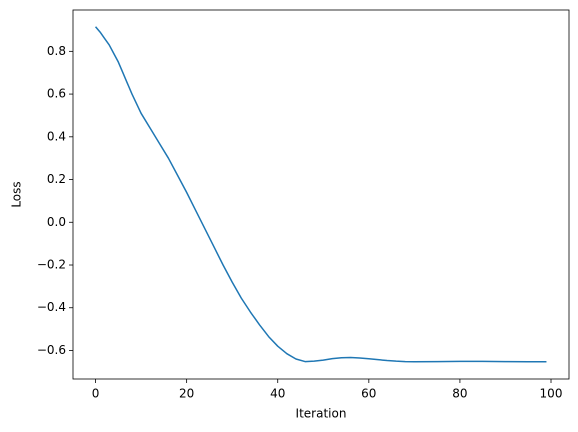  I want to click on x-tick-label: 100, so click(551, 394).